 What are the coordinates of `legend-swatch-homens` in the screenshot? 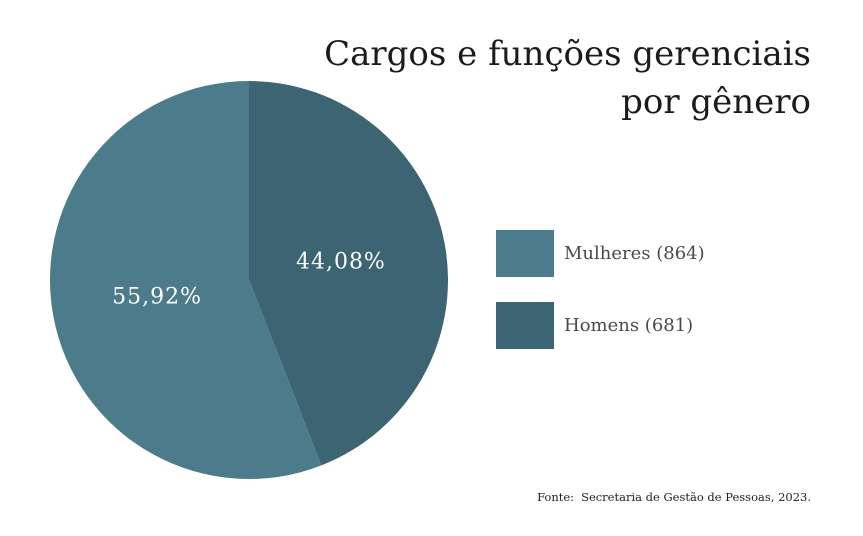 It's located at (525, 325).